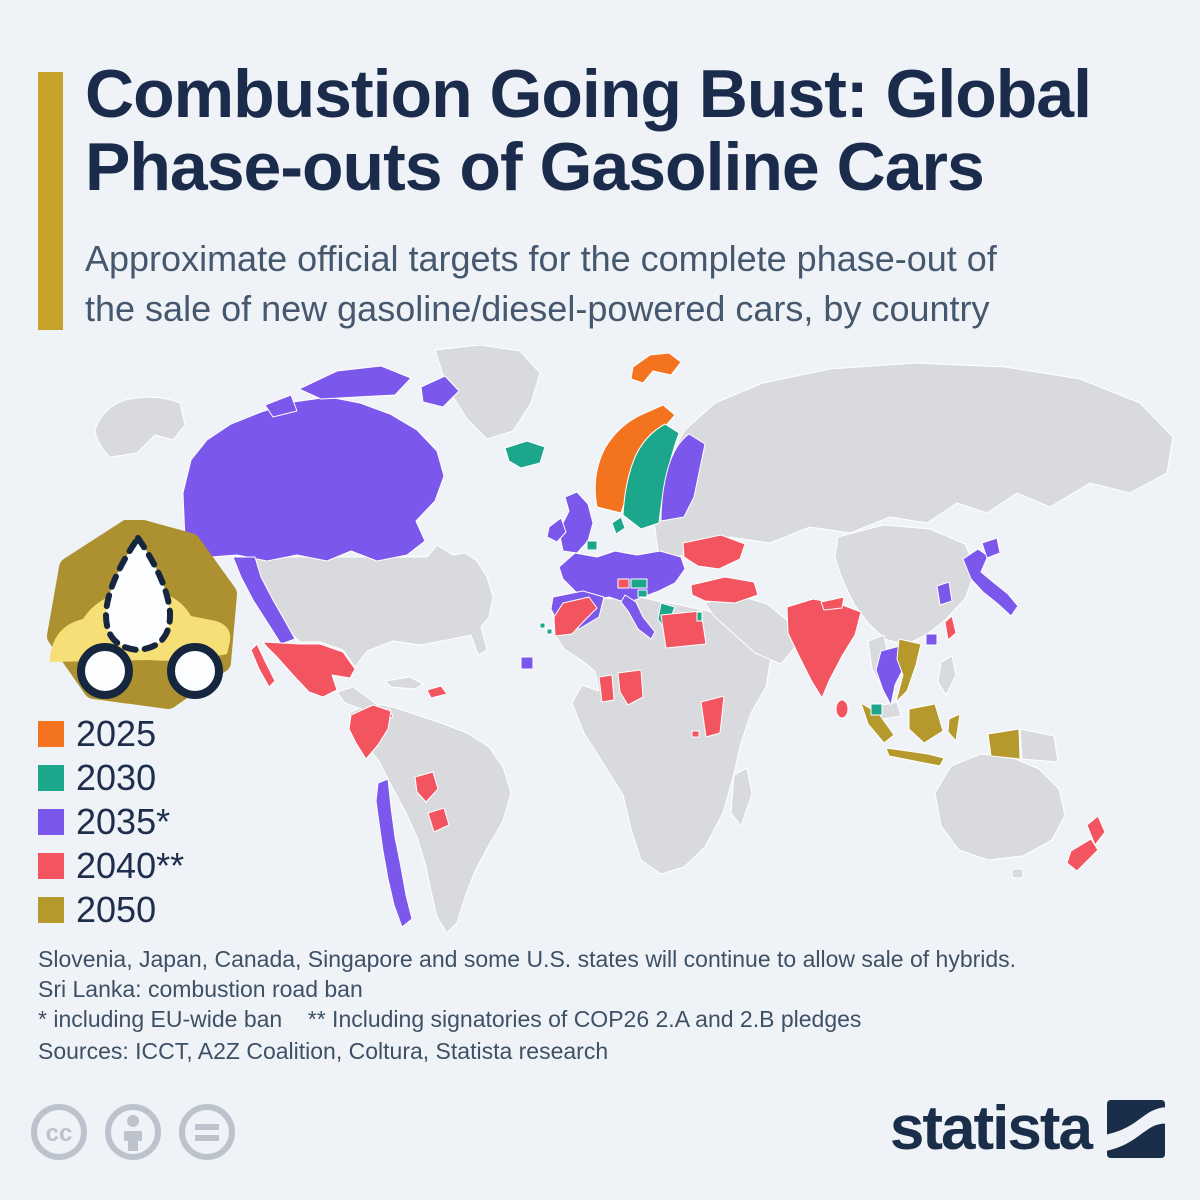 This screenshot has width=1200, height=1200. What do you see at coordinates (195, 671) in the screenshot?
I see `car-wheel-front` at bounding box center [195, 671].